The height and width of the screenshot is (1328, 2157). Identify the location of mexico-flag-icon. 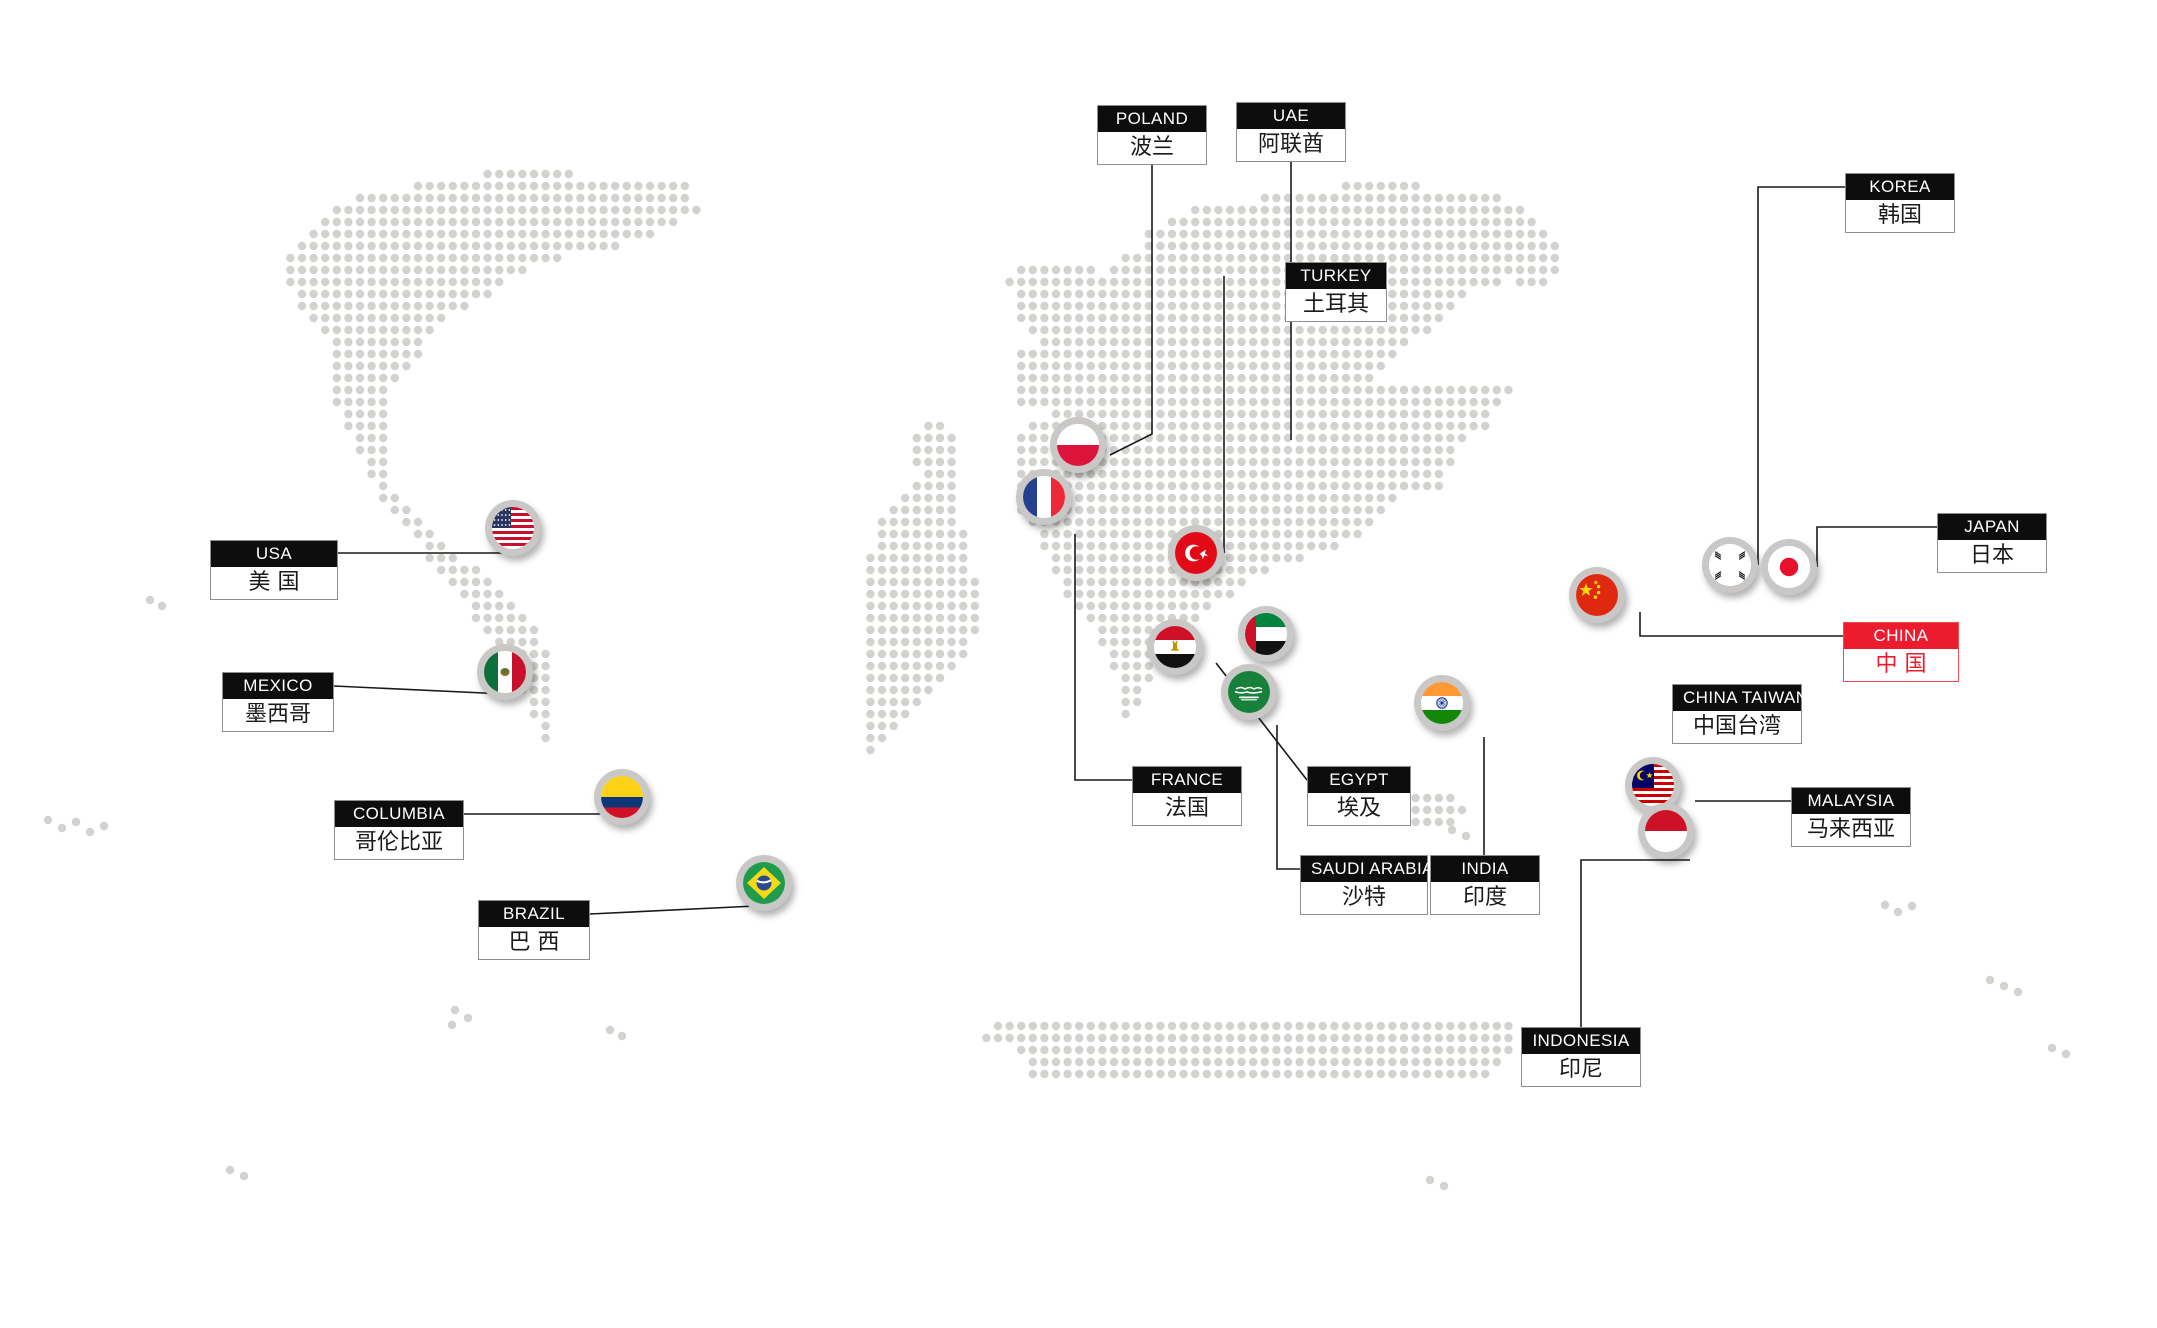
(505, 672).